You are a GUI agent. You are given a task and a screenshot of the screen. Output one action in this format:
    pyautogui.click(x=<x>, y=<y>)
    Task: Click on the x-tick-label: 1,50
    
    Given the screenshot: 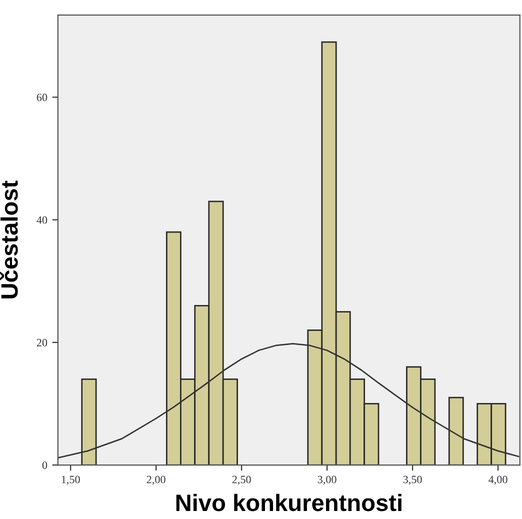 What is the action you would take?
    pyautogui.click(x=71, y=480)
    